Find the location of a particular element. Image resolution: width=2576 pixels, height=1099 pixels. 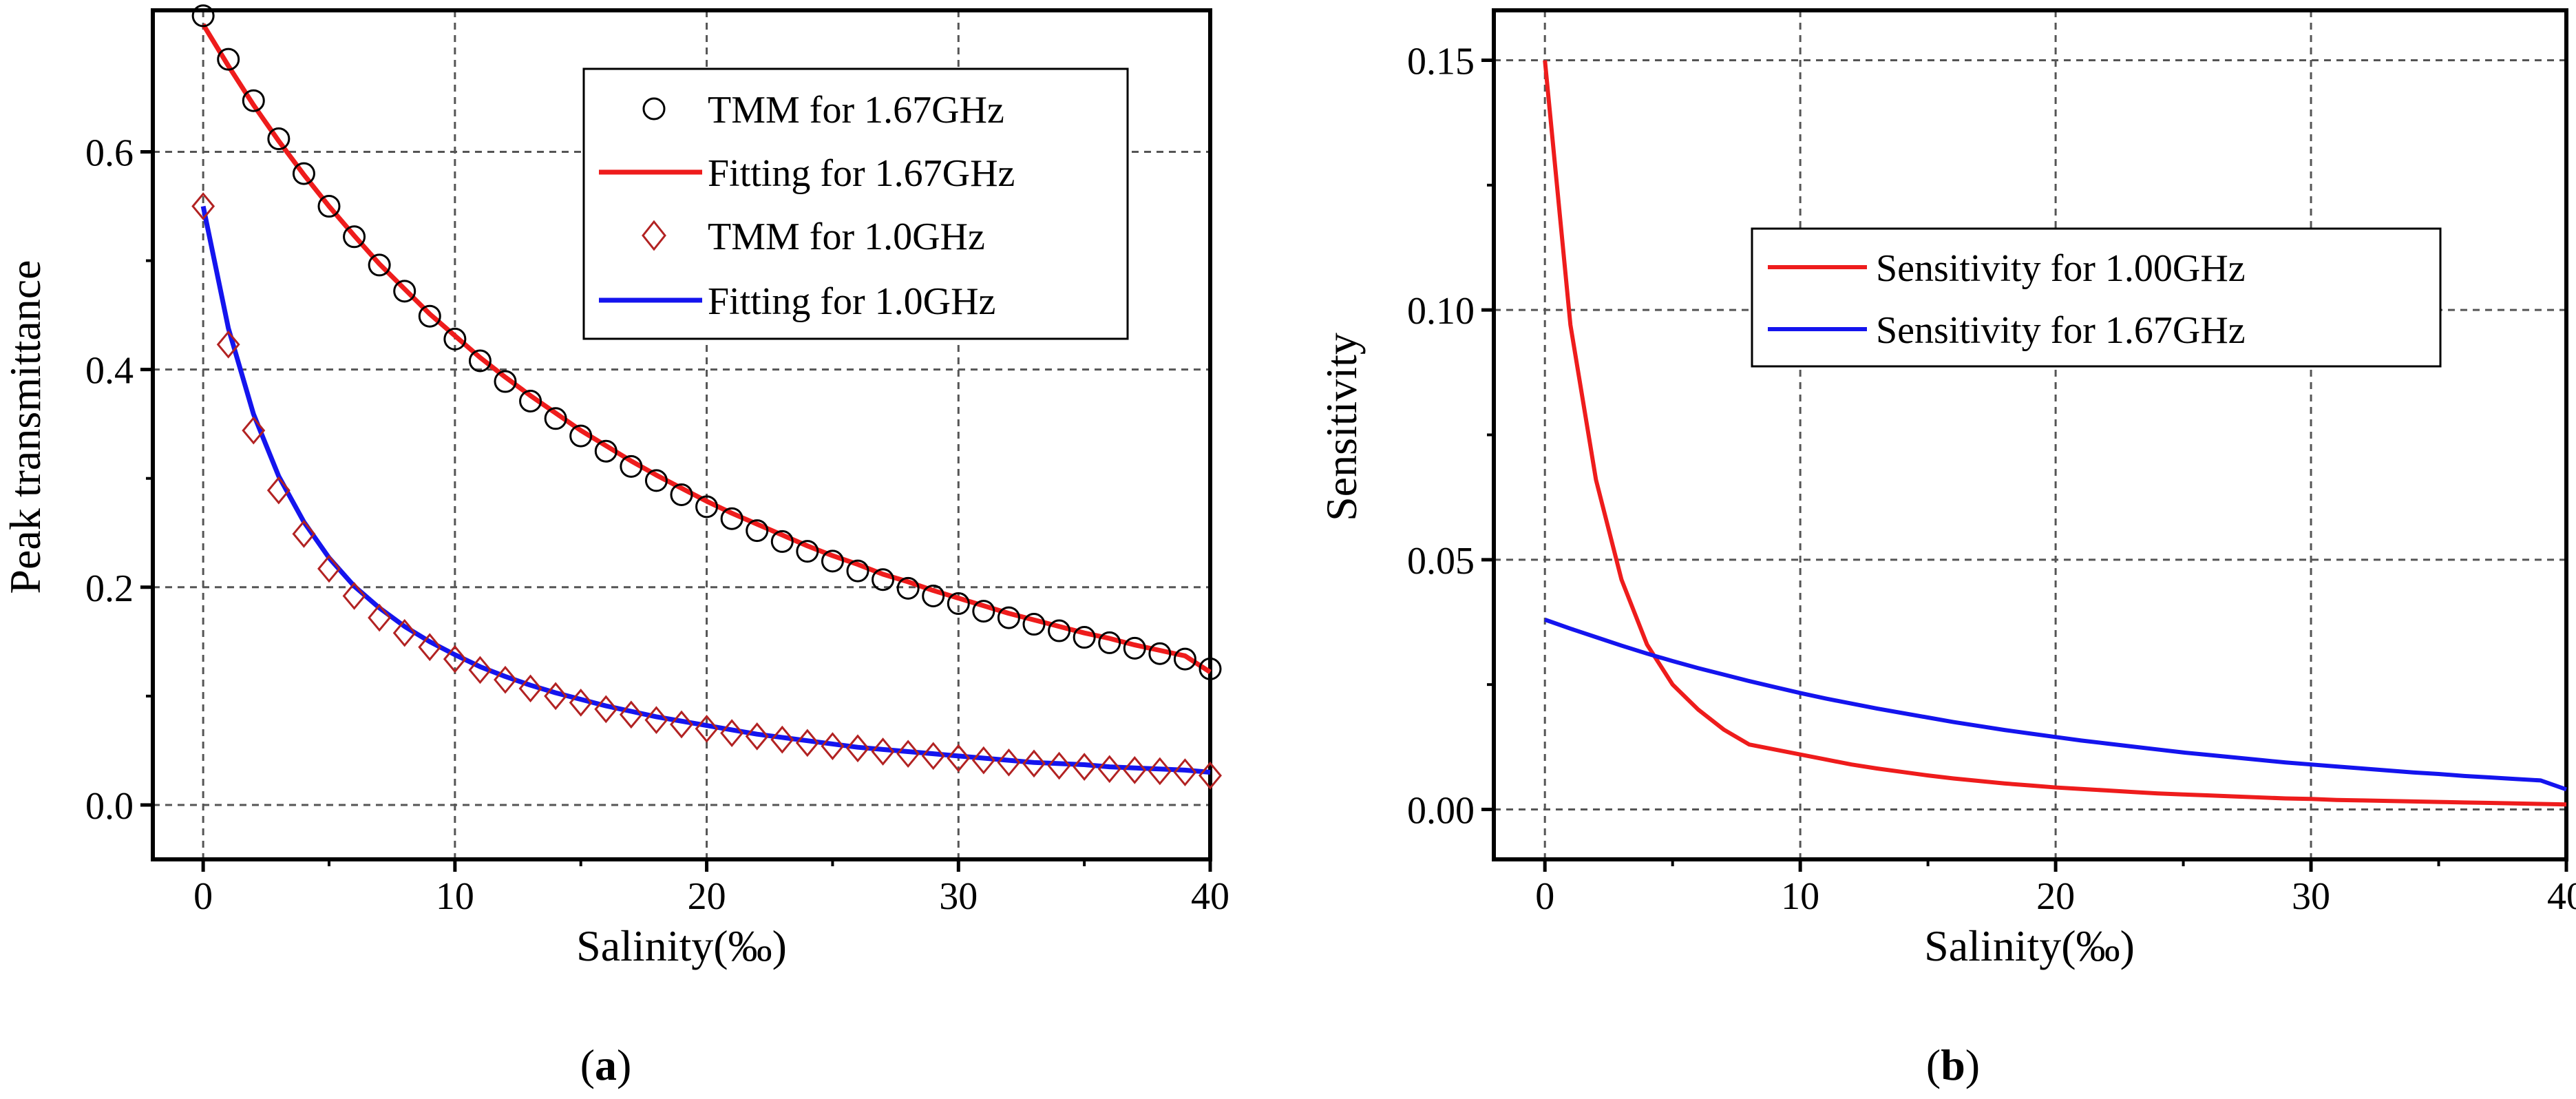

legend-marker-tmm-1-0ghz is located at coordinates (654, 235).